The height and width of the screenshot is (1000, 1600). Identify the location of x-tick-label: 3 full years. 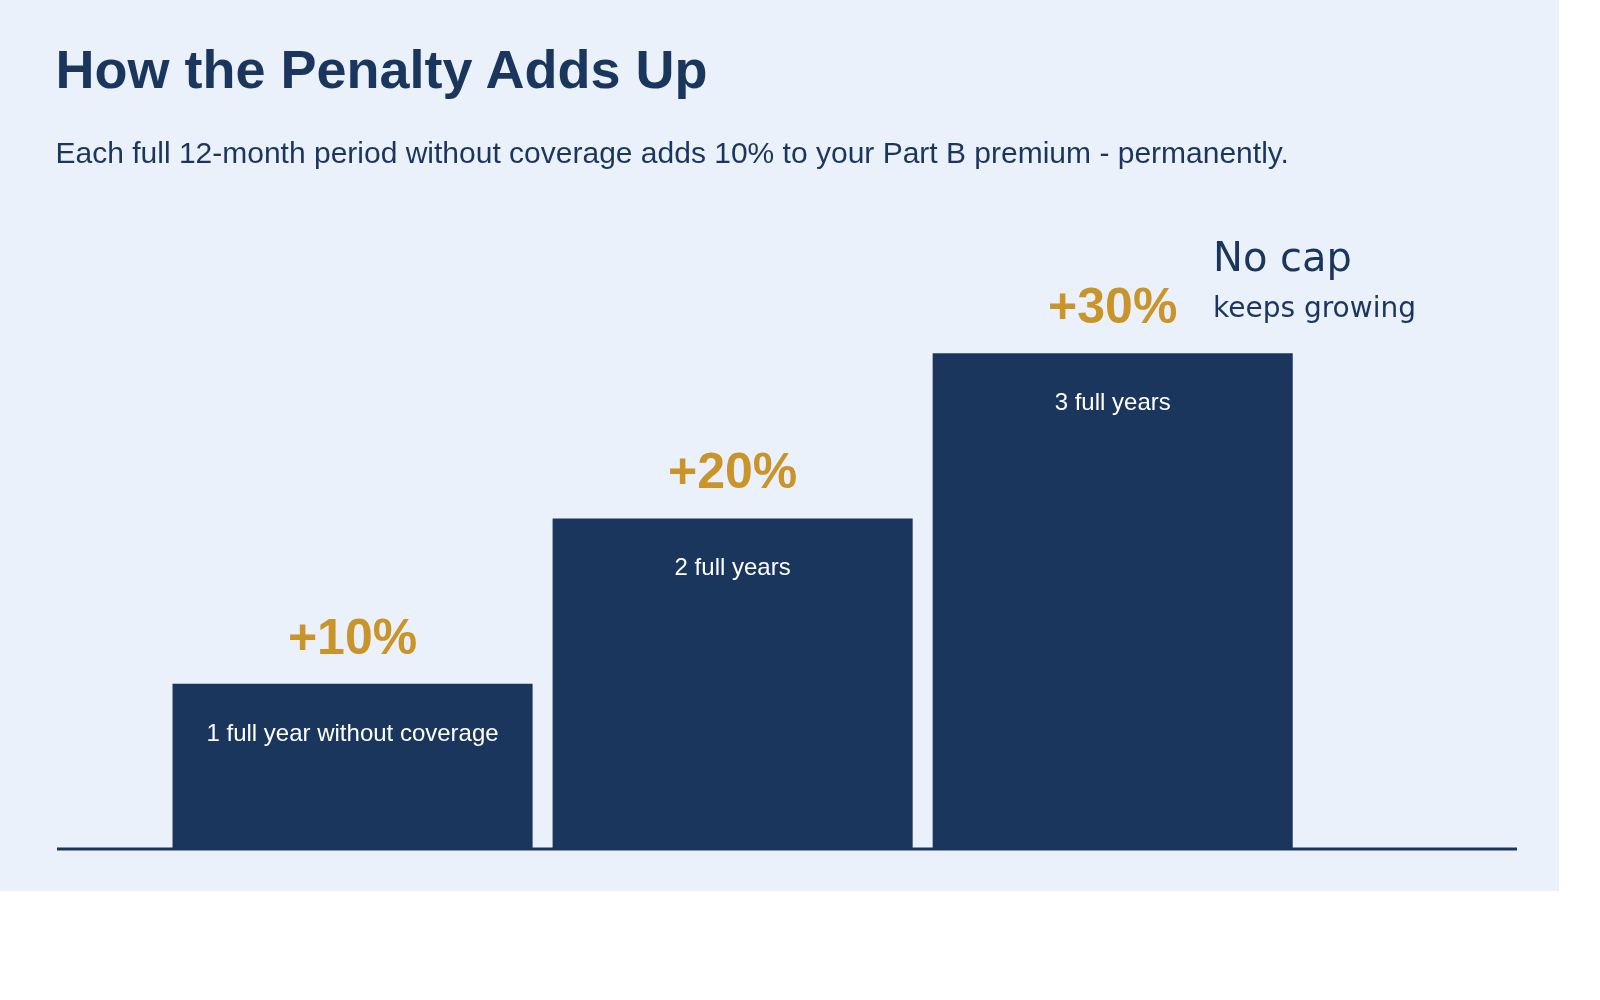
(1112, 402).